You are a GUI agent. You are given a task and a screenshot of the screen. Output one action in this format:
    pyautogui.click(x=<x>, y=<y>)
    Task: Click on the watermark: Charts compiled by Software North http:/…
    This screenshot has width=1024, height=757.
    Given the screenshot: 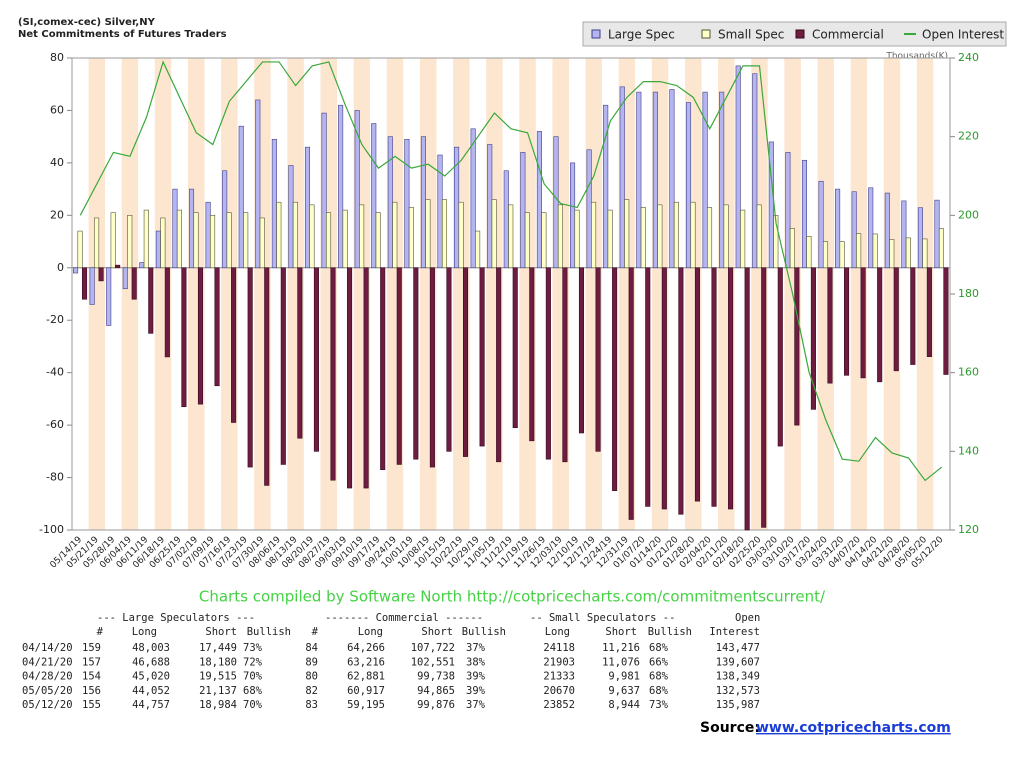 What is the action you would take?
    pyautogui.click(x=512, y=597)
    